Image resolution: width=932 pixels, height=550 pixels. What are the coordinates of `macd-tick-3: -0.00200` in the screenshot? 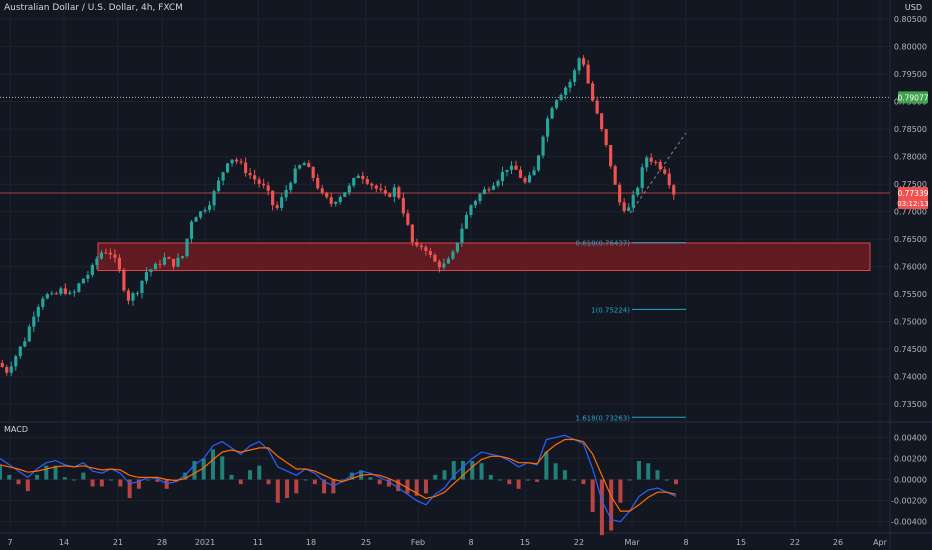 It's located at (909, 501).